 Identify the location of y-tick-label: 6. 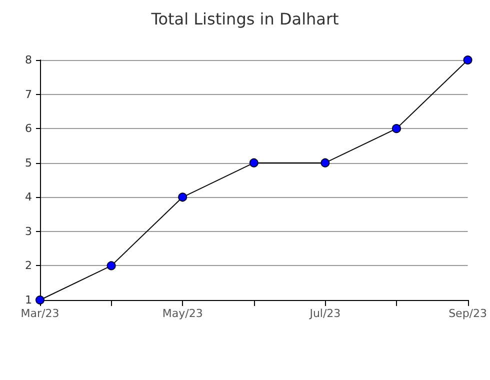
(28, 129).